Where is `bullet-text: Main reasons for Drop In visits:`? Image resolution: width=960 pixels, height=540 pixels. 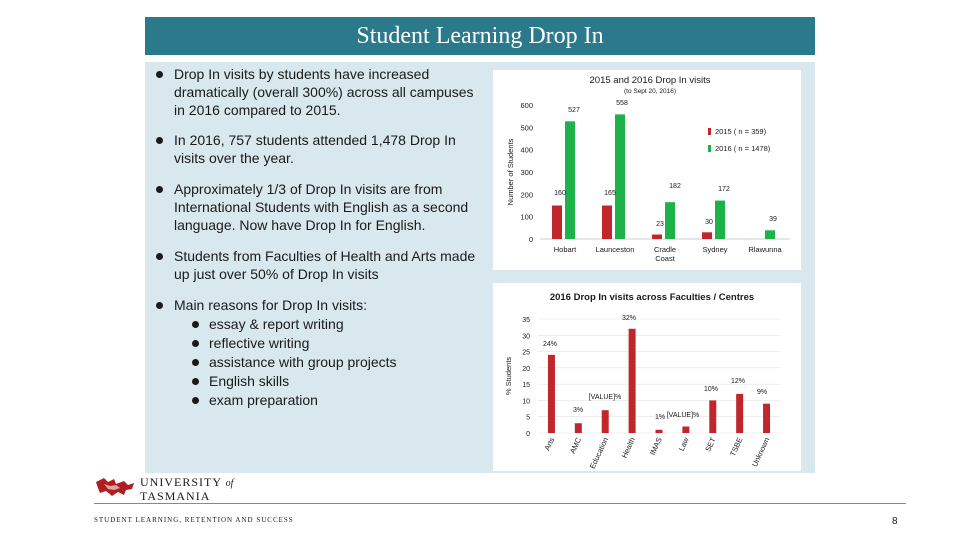
bullet-text: Main reasons for Drop In visits: is located at coordinates (270, 305).